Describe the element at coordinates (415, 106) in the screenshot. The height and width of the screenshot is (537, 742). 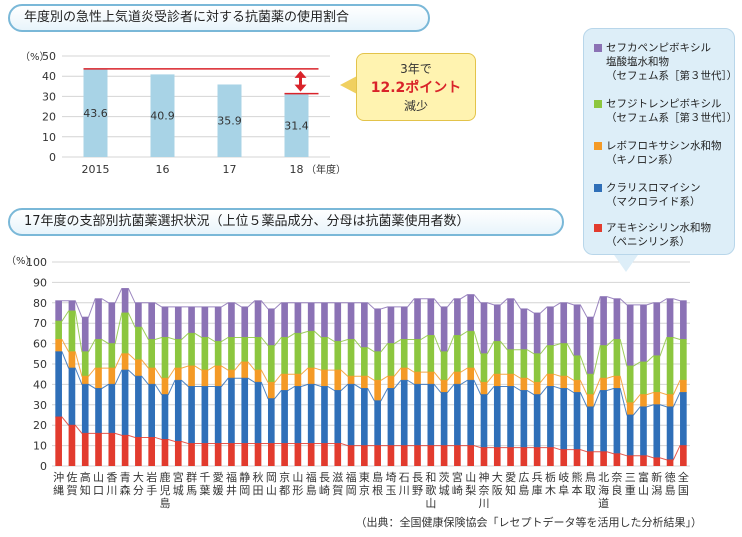
I see `callout-line3: 減少` at that location.